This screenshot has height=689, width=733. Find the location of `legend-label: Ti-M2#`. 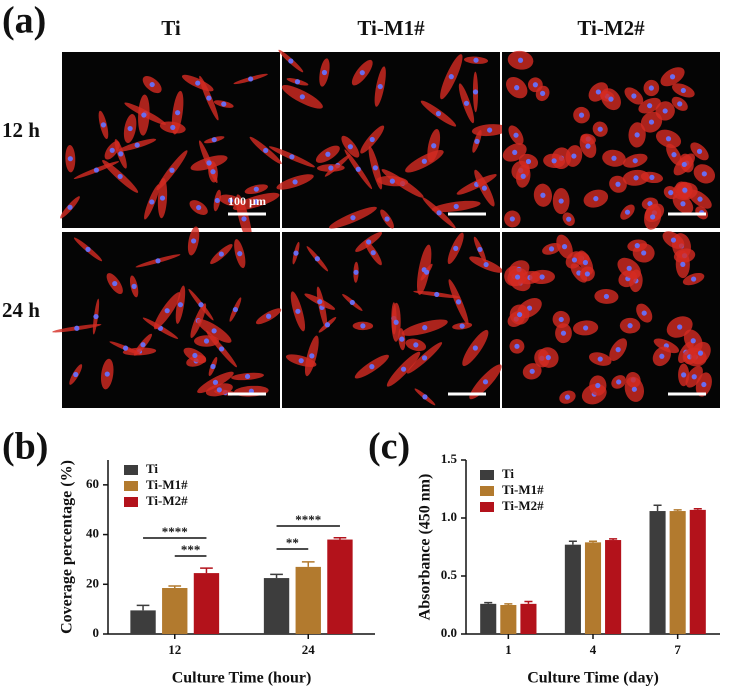

legend-label: Ti-M2# is located at coordinates (523, 505).